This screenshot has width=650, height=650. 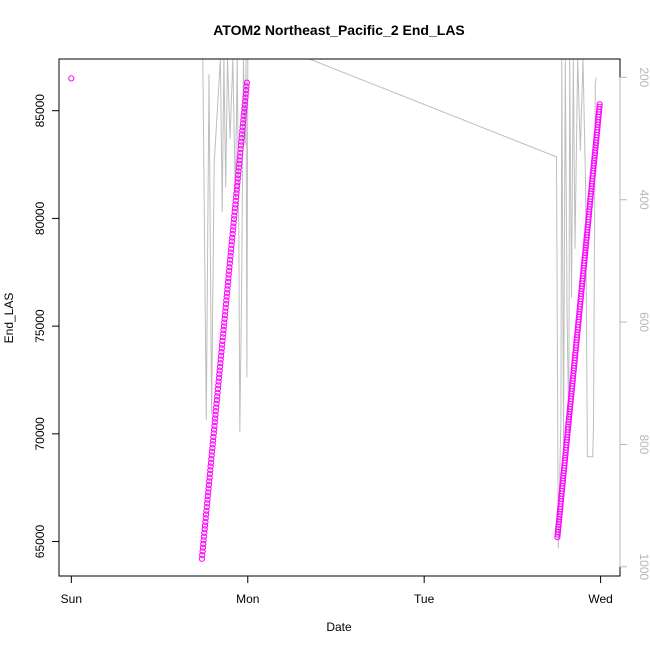 What do you see at coordinates (339, 627) in the screenshot?
I see `x-axis-label: Date` at bounding box center [339, 627].